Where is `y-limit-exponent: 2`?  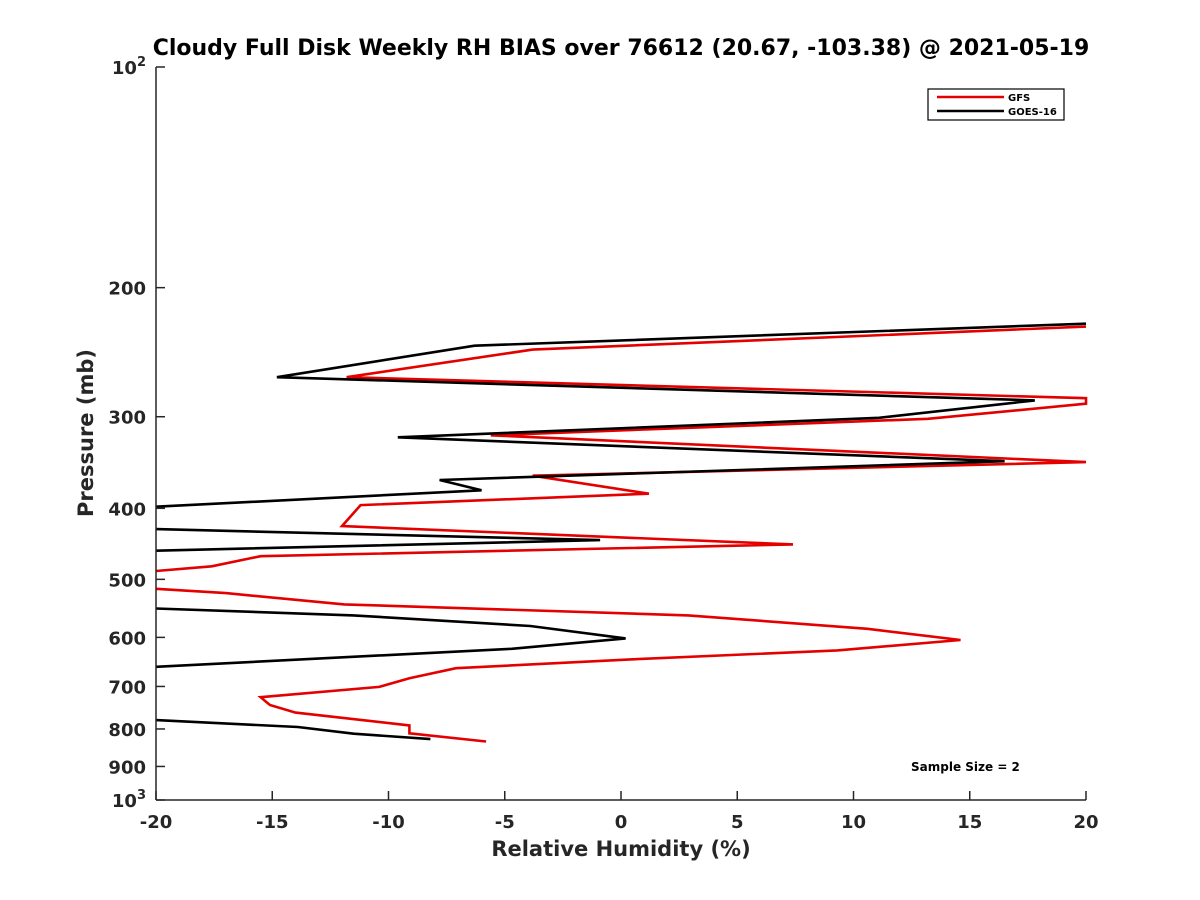
y-limit-exponent: 2 is located at coordinates (141, 62).